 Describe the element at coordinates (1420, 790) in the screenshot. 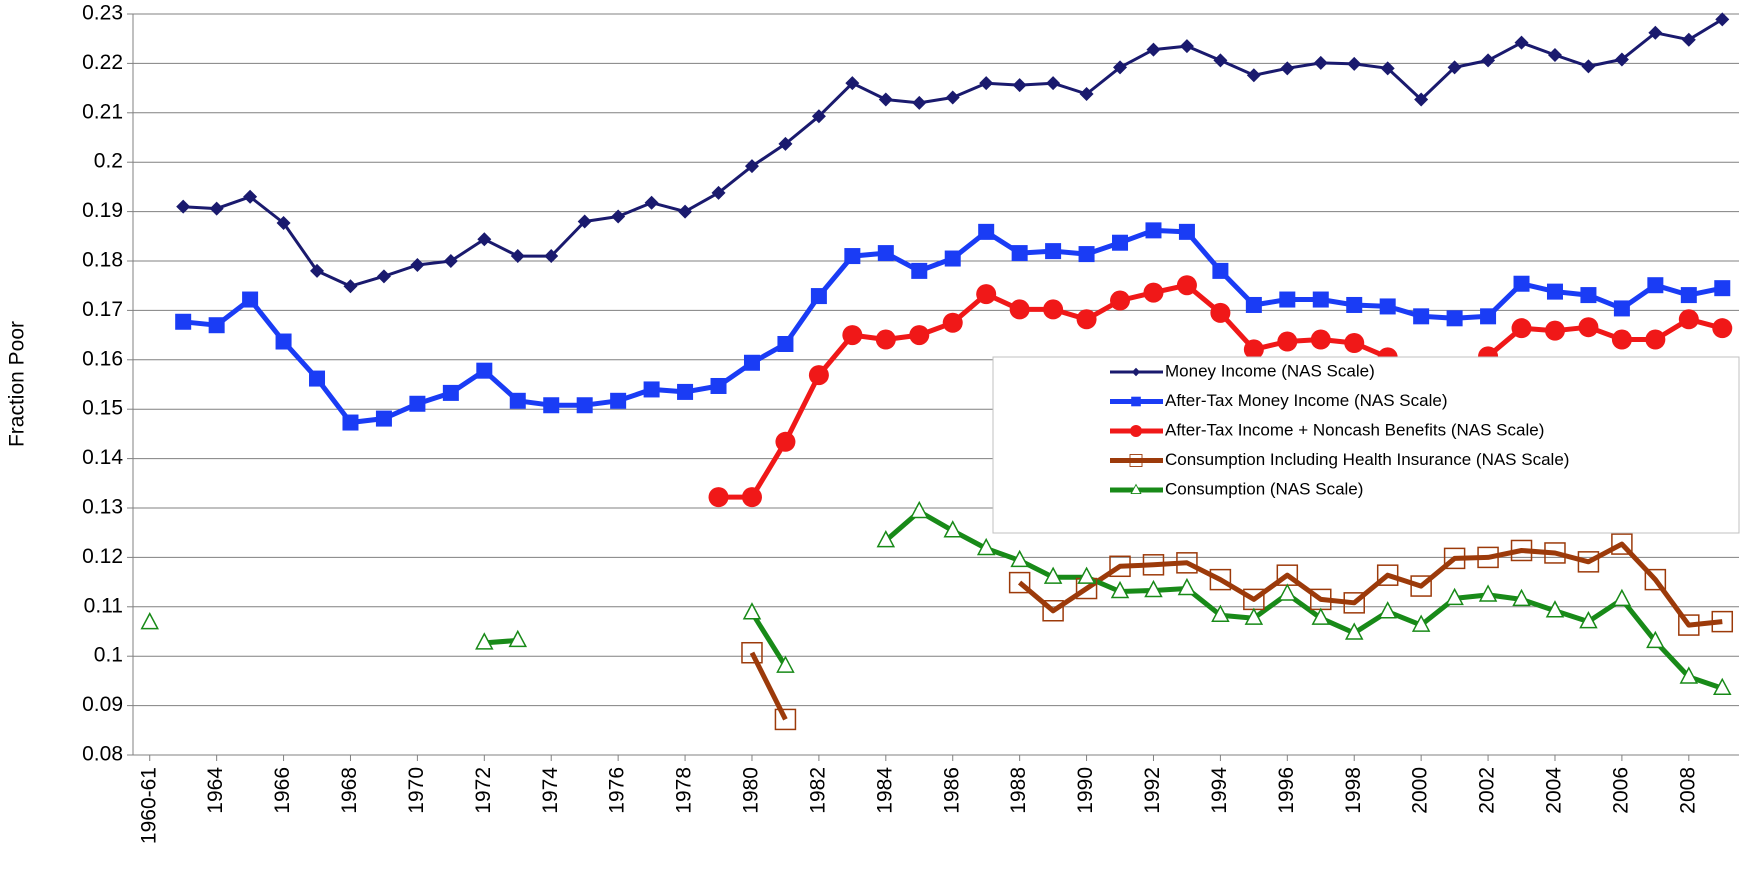

I see `x-tick-label: 2000` at that location.